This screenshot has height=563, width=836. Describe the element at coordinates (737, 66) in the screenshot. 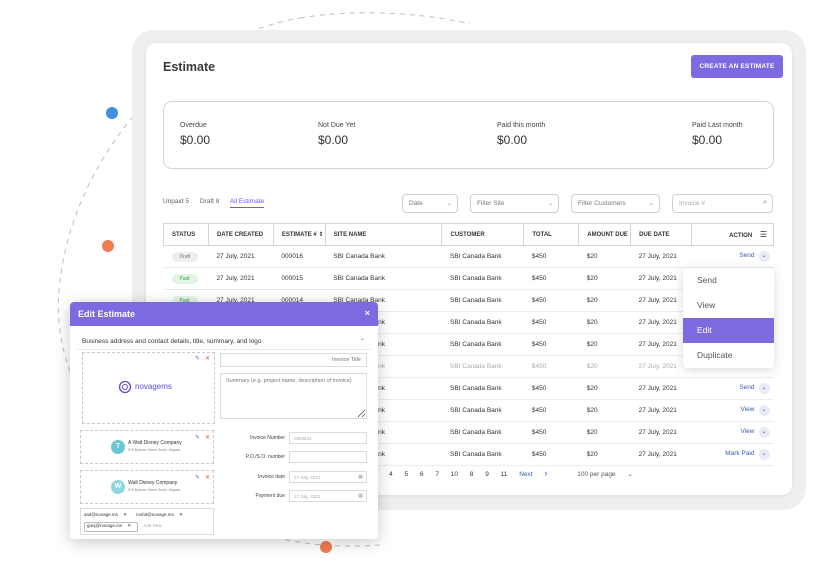

I see `create-estimate-button: CREATE AN ESTIMATE` at that location.